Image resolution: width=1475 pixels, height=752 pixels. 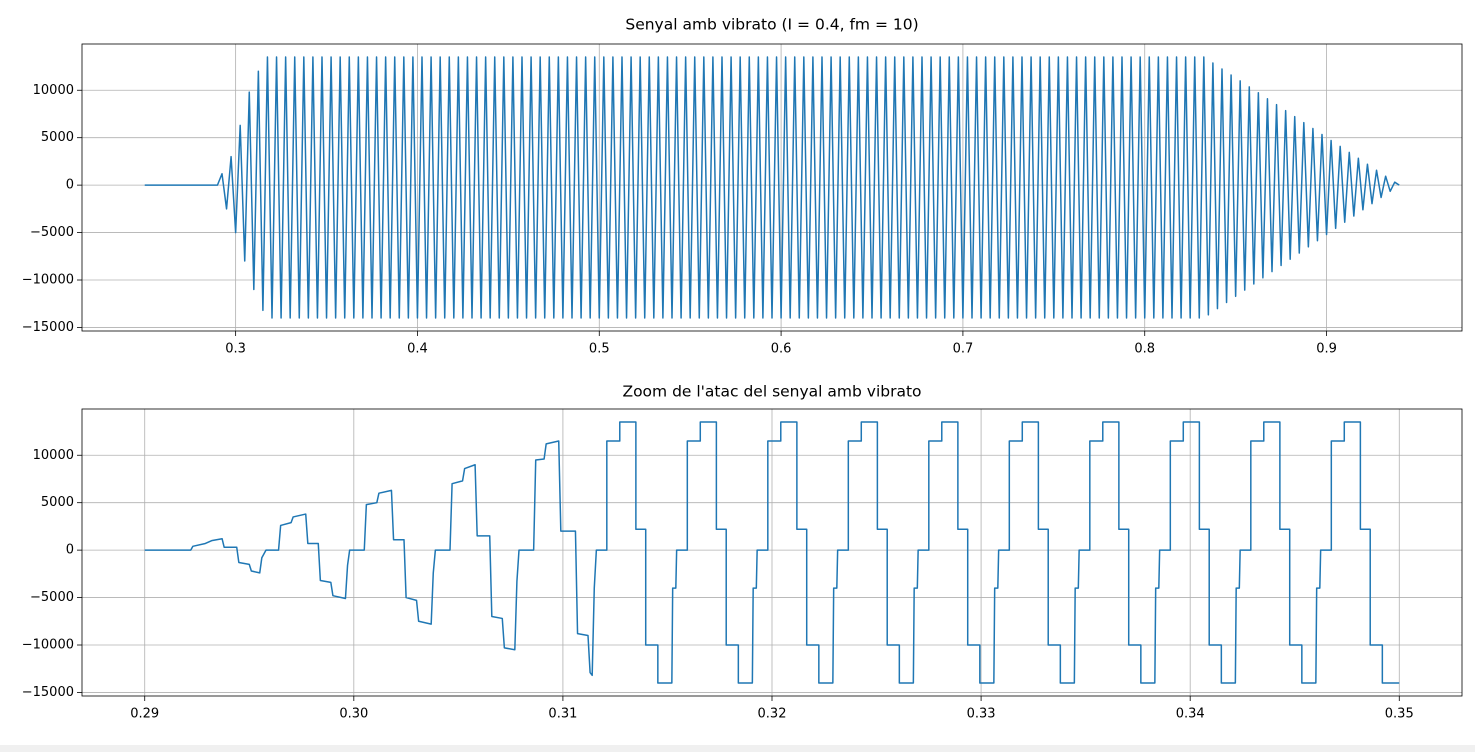 I want to click on x-tick-label: 0.5, so click(x=599, y=349).